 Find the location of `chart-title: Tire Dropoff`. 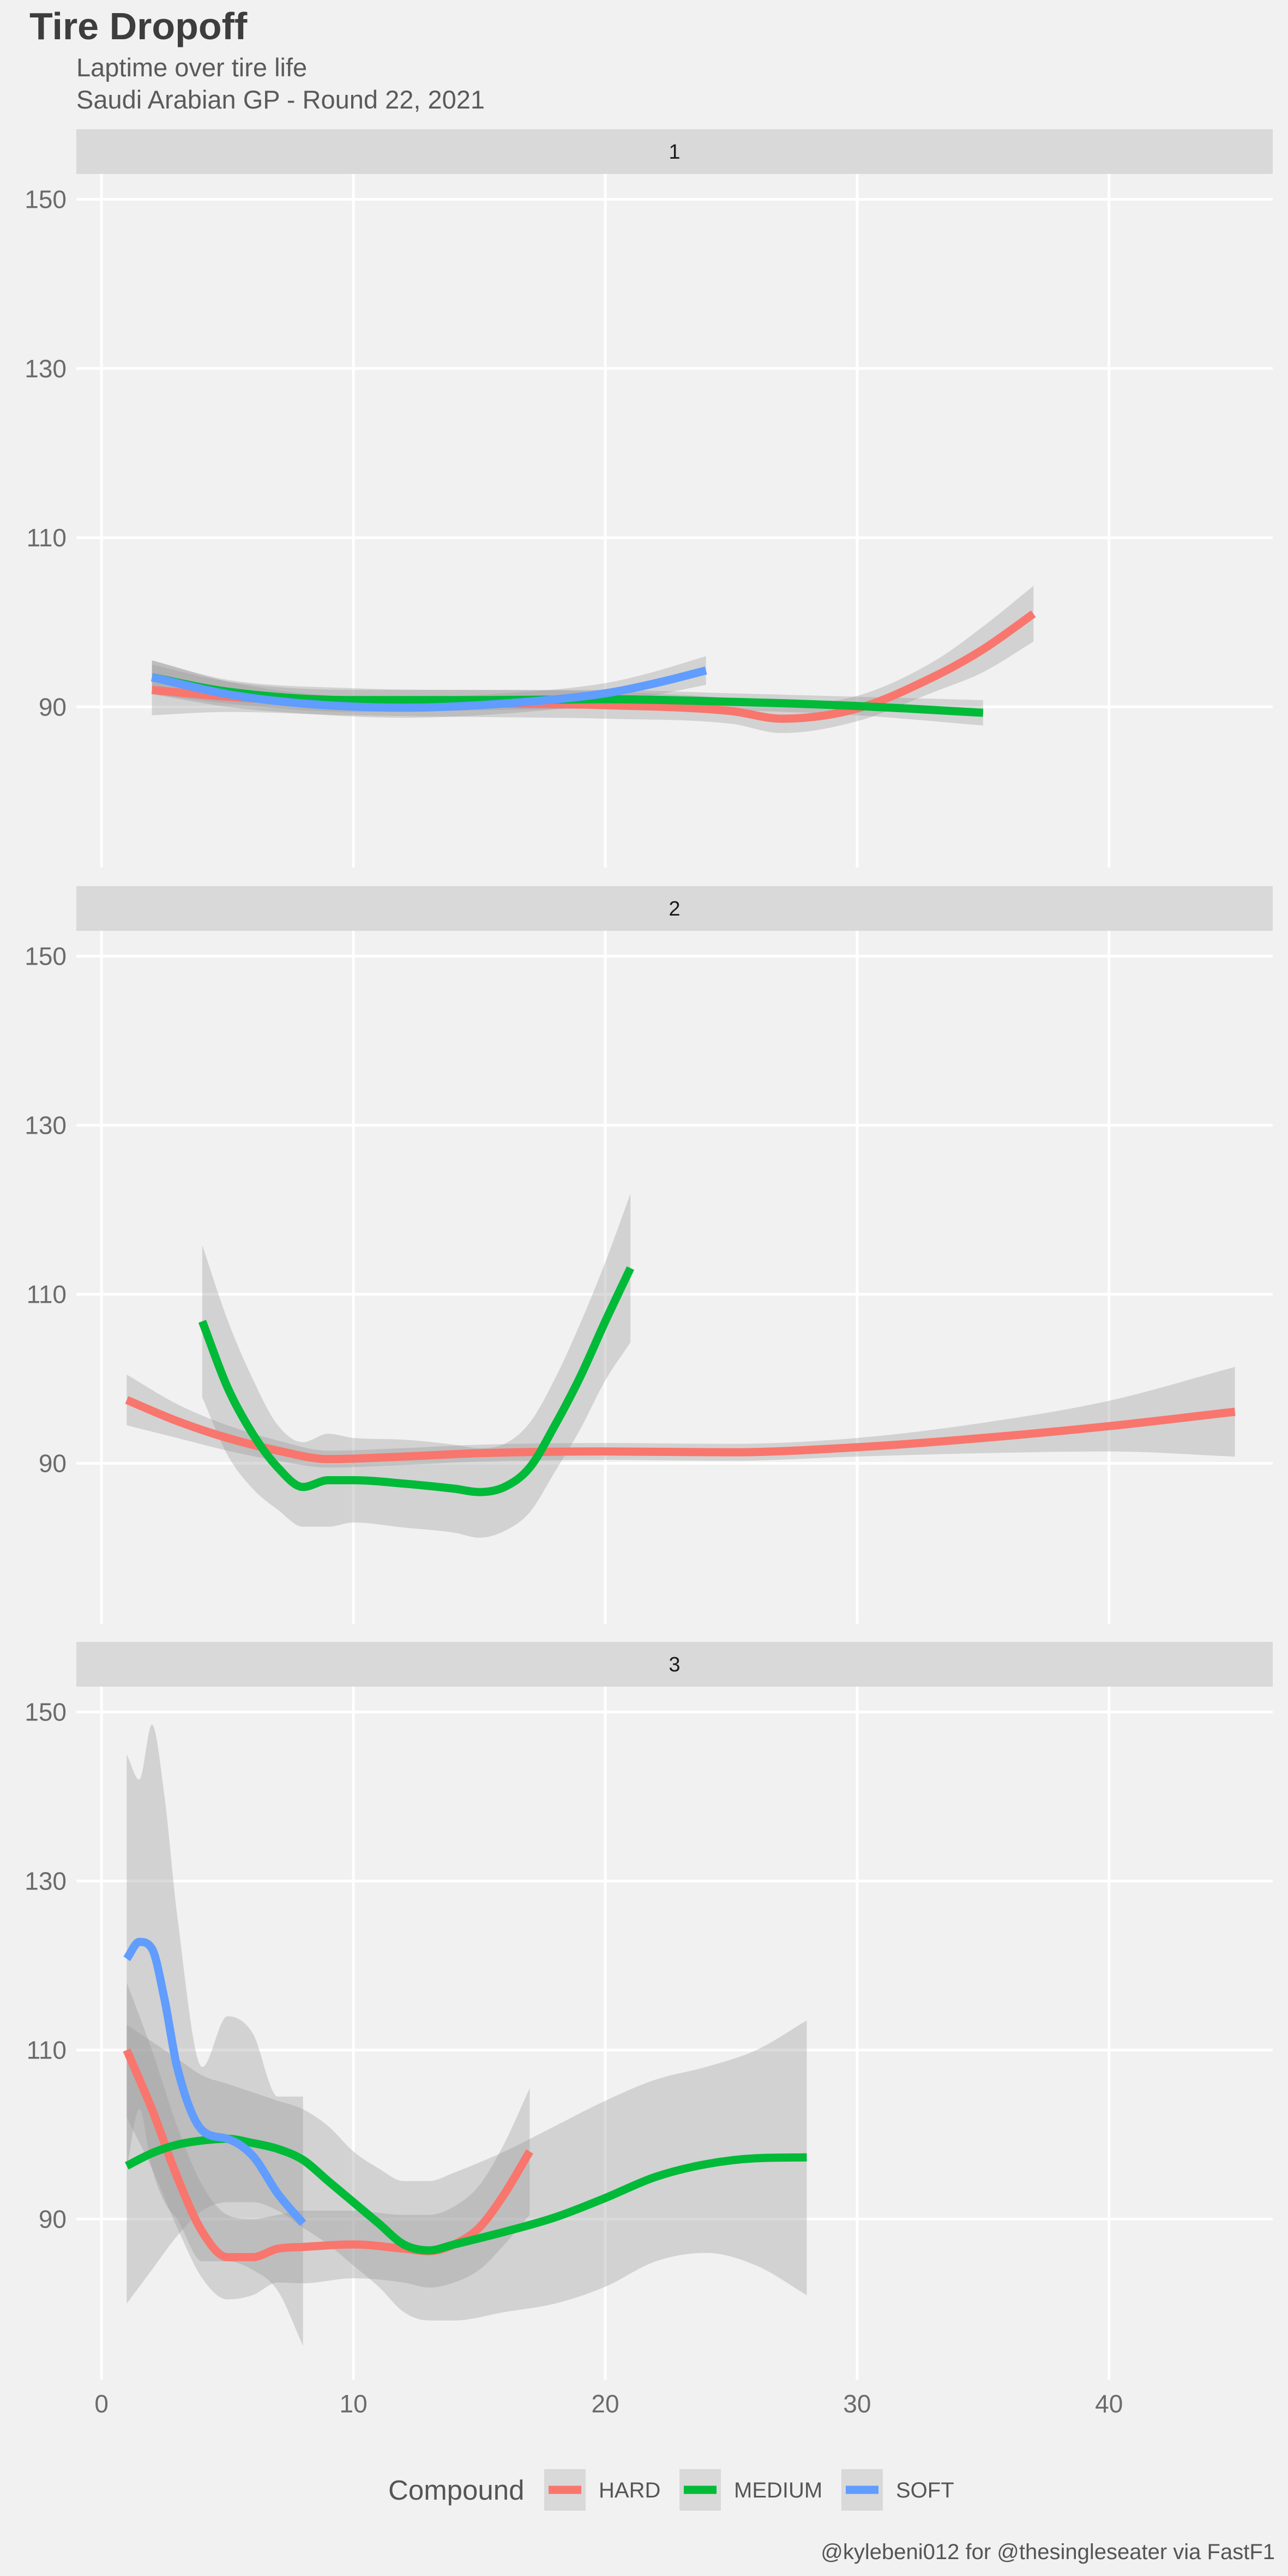

chart-title: Tire Dropoff is located at coordinates (138, 26).